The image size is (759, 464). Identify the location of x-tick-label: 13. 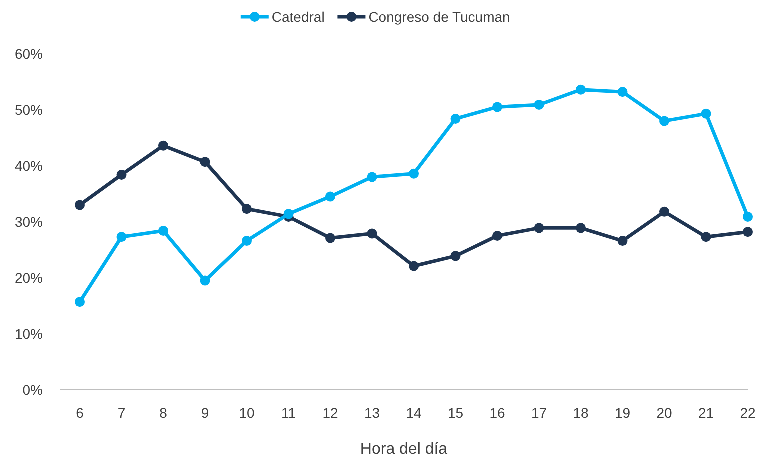
(372, 413).